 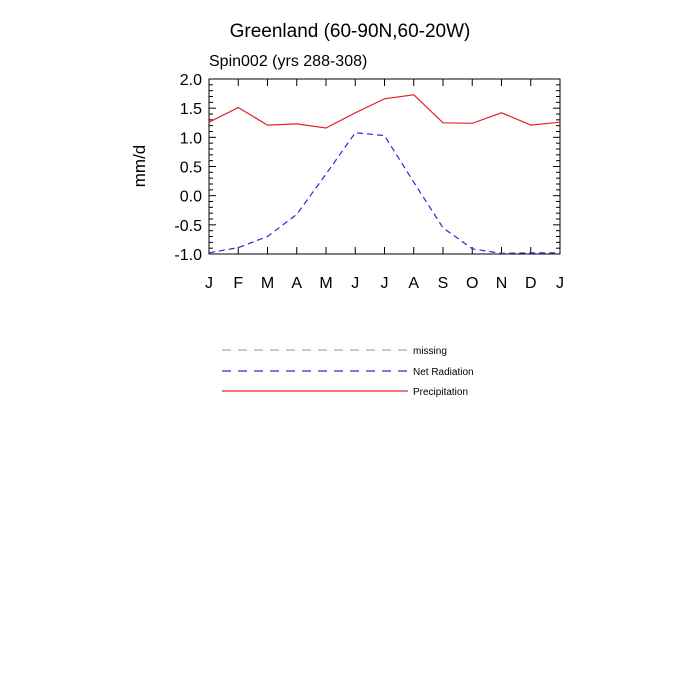 What do you see at coordinates (191, 168) in the screenshot?
I see `y-tick-label: 0.5` at bounding box center [191, 168].